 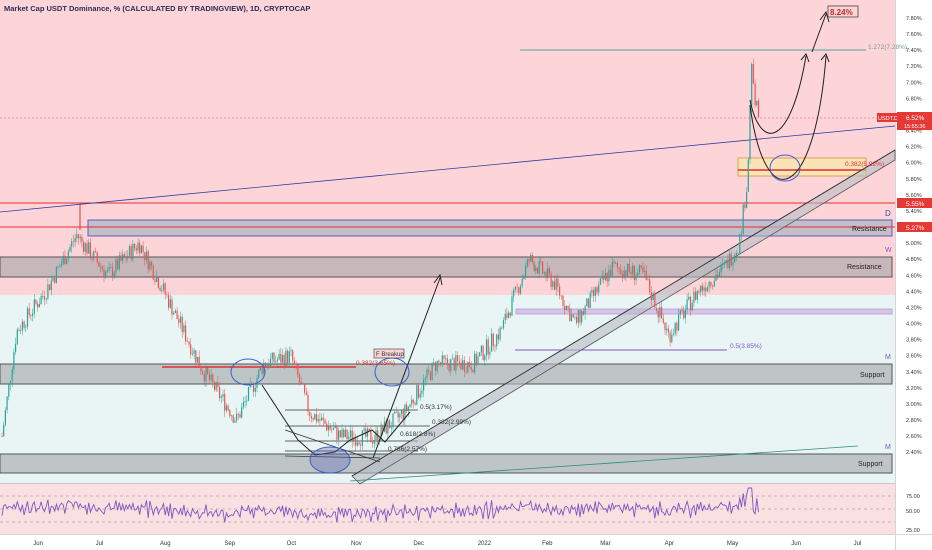 What do you see at coordinates (446, 374) in the screenshot?
I see `support-zone-upper` at bounding box center [446, 374].